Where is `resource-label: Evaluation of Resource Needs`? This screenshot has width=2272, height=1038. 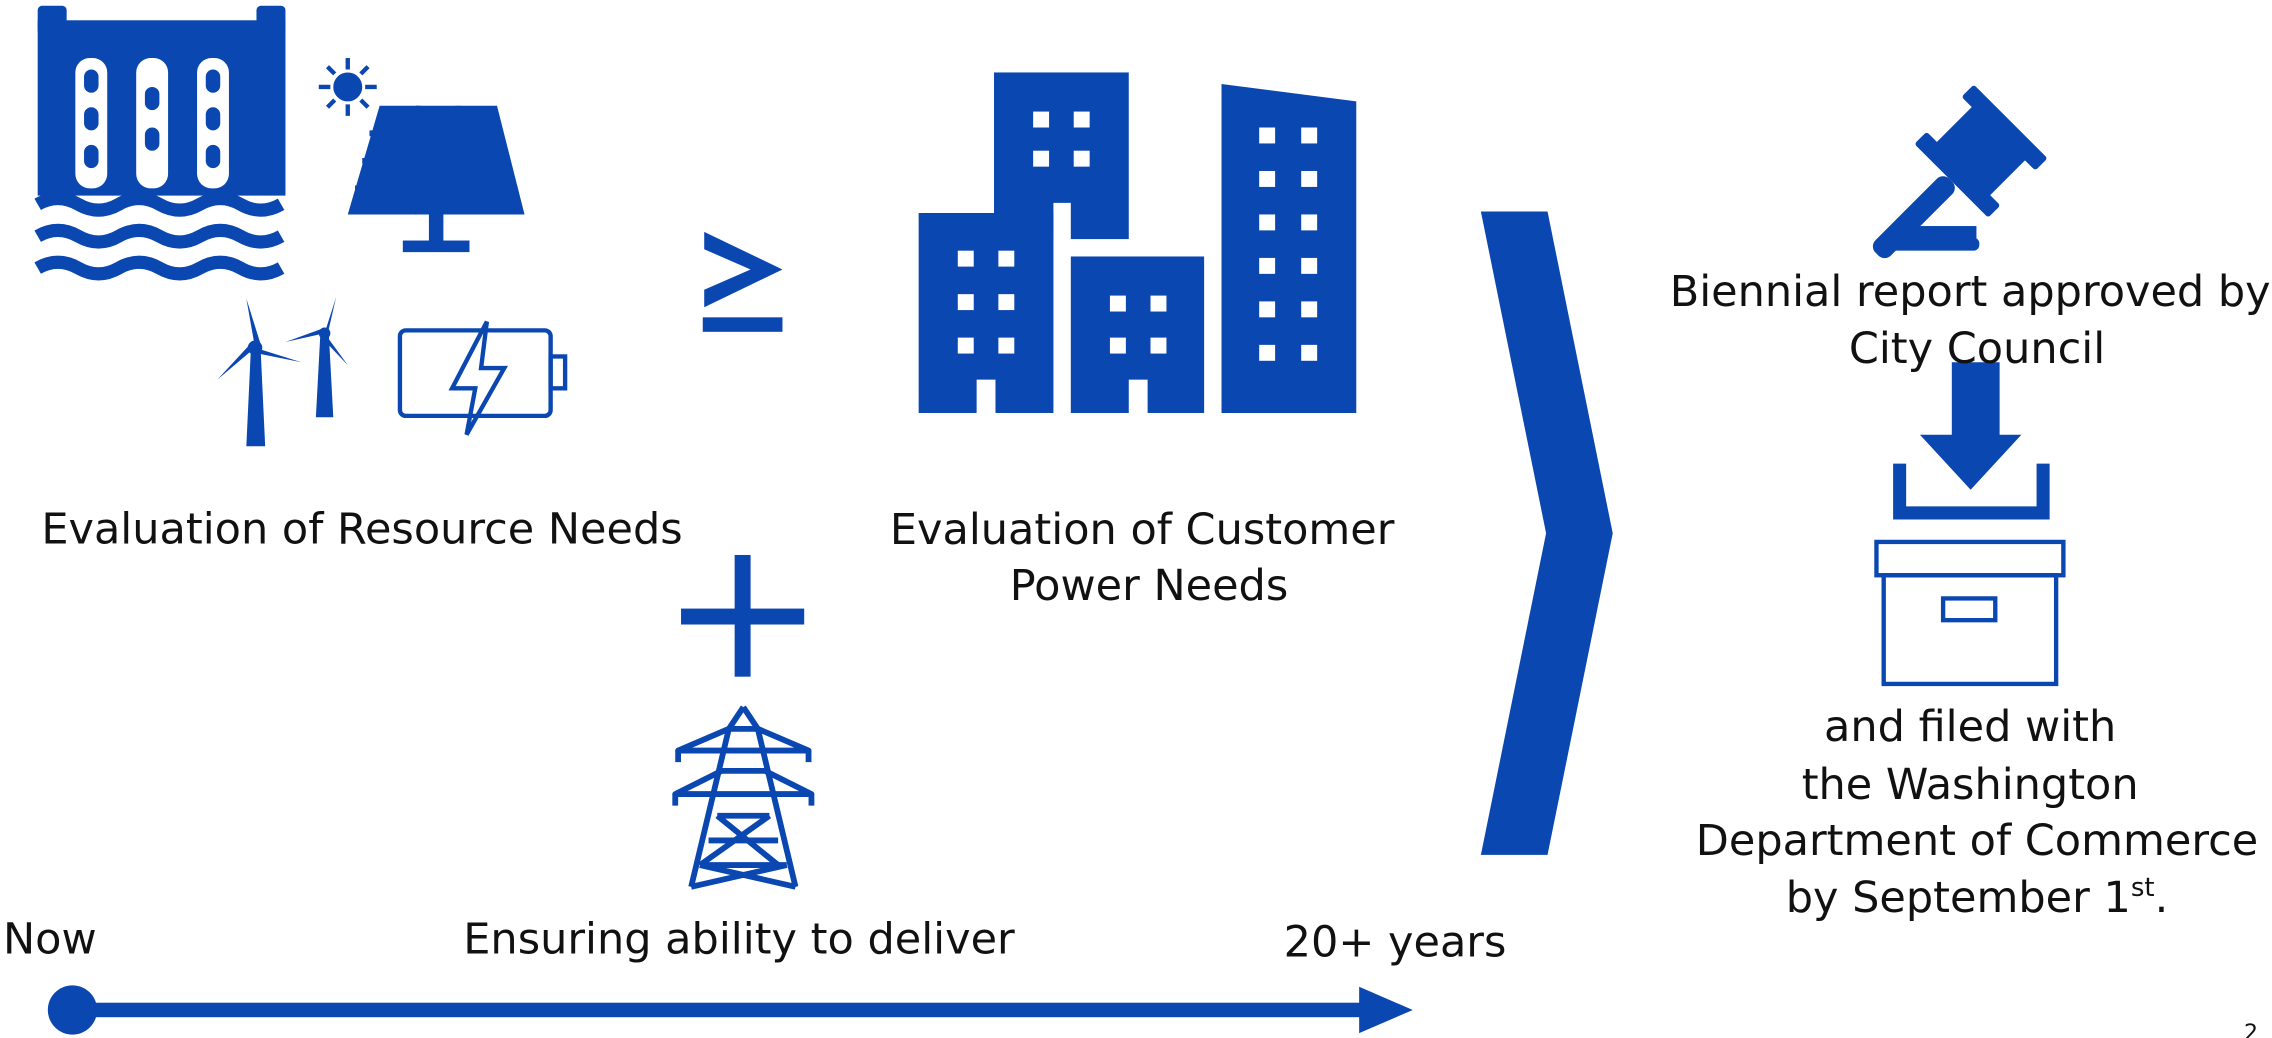 resource-label: Evaluation of Resource Needs is located at coordinates (361, 530).